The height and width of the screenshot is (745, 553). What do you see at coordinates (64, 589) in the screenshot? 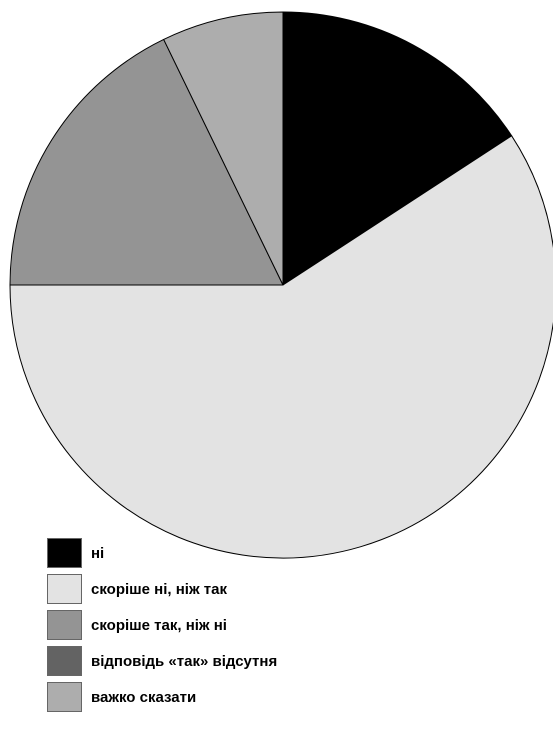
I see `legend-swatch-skorishe-ni` at bounding box center [64, 589].